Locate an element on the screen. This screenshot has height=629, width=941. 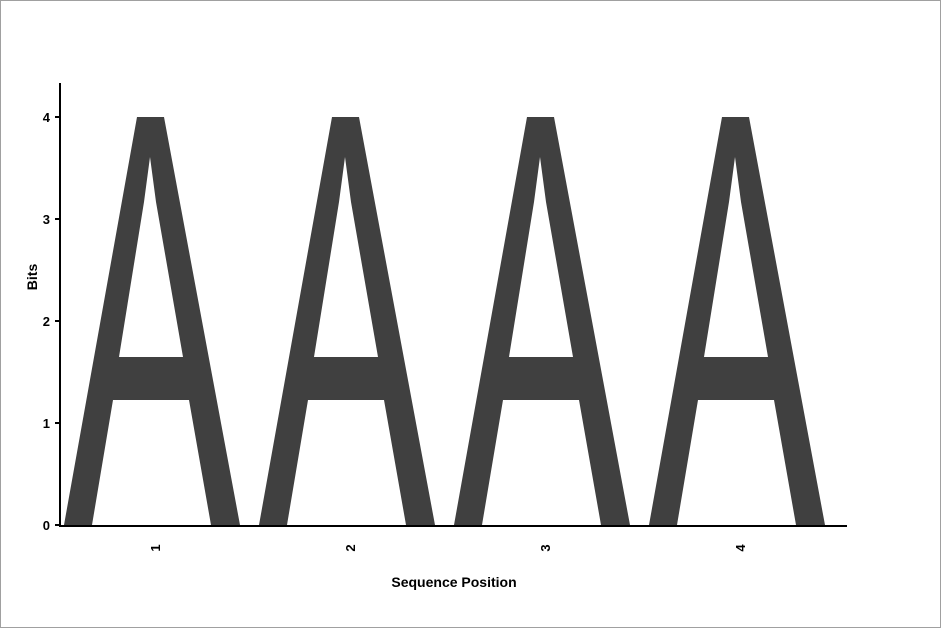
x-axis-title: Sequence Position is located at coordinates (453, 582).